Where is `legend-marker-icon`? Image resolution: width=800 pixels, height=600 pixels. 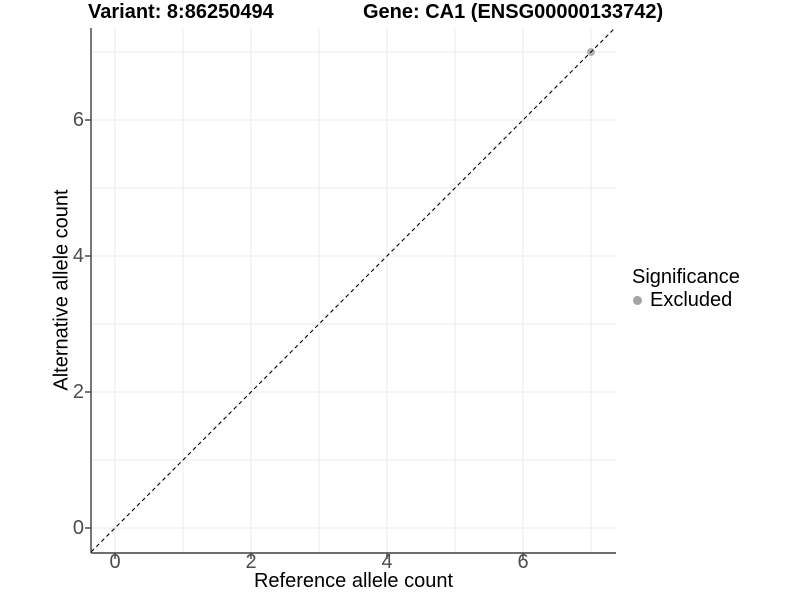
legend-marker-icon is located at coordinates (637, 300).